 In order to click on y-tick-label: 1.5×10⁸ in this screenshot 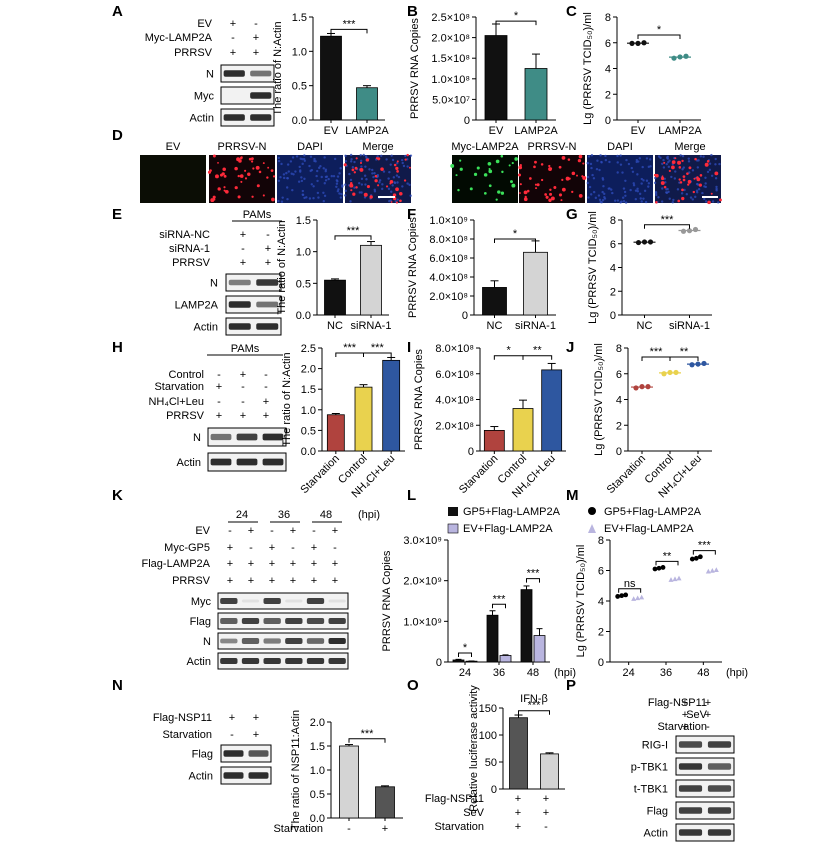, I will do `click(450, 59)`.